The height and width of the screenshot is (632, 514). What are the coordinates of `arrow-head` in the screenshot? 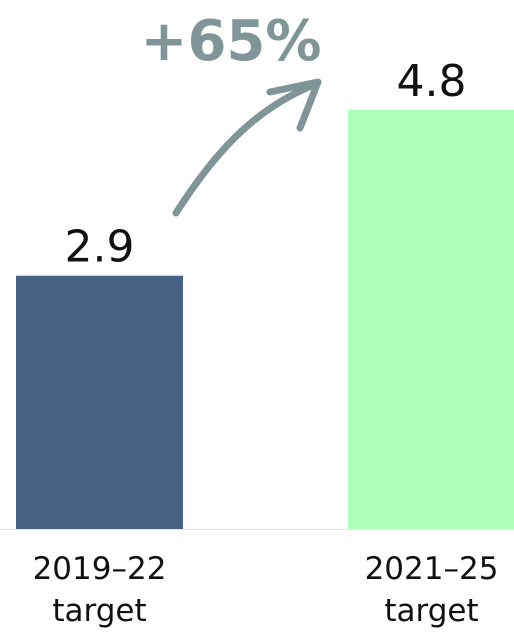 It's located at (294, 105).